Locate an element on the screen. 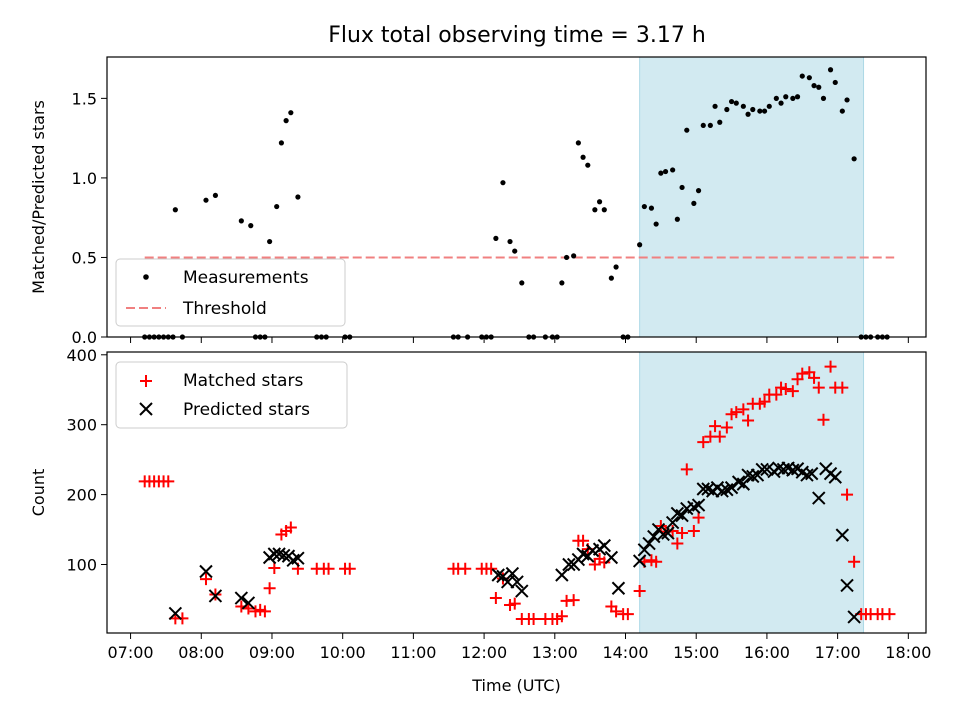  legend-measurements-label: Measurements is located at coordinates (246, 278).